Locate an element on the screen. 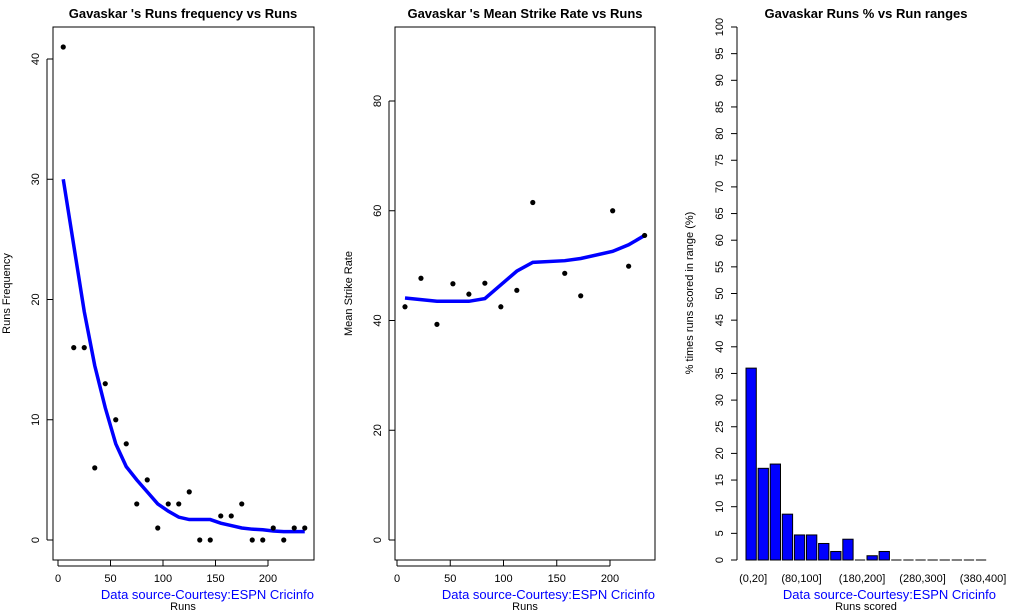  x-axis-label: Runs scored is located at coordinates (866, 607).